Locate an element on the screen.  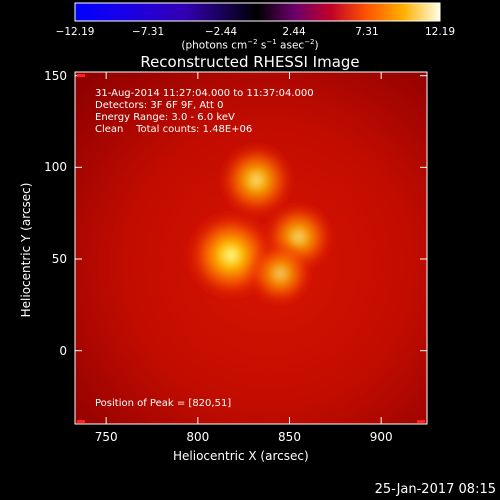
time-range-label: 31-Aug-2014 11:27:04.000 to 11:37:04.000 is located at coordinates (204, 93).